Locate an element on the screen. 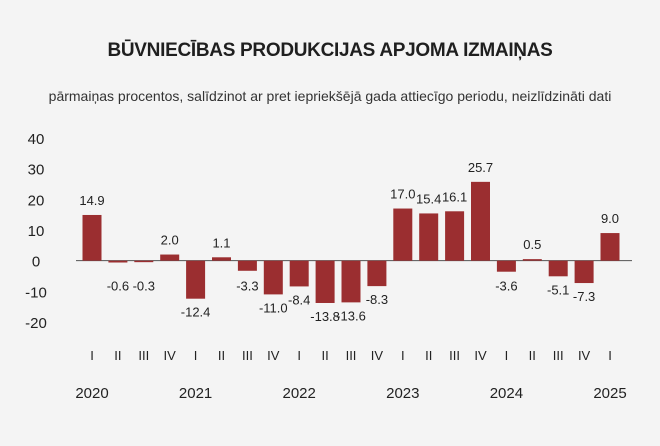  data-label: 0.5 is located at coordinates (532, 244).